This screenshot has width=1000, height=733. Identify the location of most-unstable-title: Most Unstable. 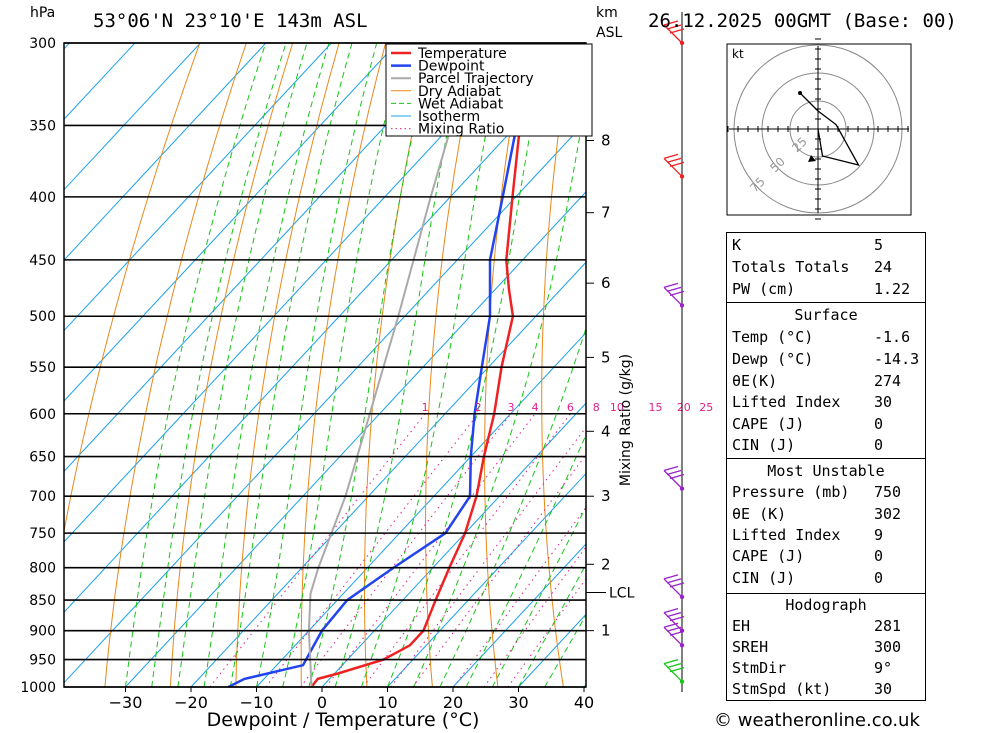
(826, 471).